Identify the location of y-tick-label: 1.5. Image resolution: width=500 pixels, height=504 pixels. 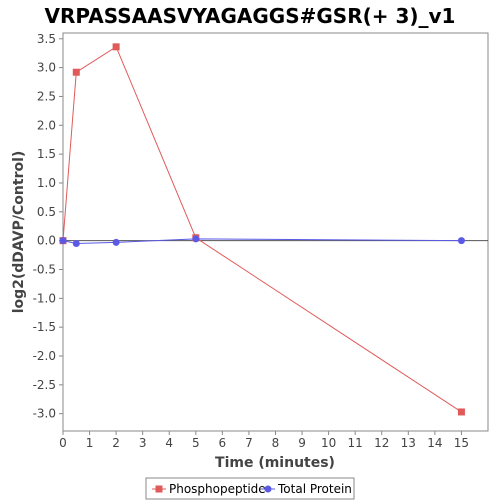
(46, 154).